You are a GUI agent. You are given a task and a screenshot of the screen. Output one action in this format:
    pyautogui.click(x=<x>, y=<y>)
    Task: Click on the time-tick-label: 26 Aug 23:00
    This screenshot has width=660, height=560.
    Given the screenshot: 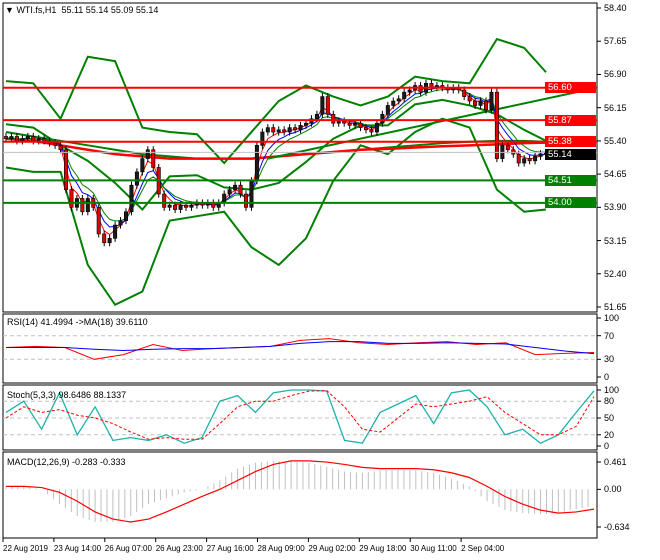 What is the action you would take?
    pyautogui.click(x=179, y=548)
    